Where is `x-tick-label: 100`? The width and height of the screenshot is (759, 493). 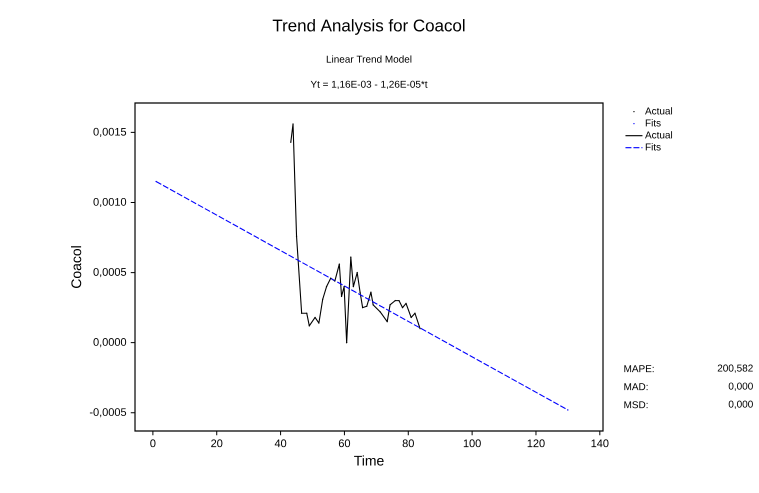
x-tick-label: 100 is located at coordinates (472, 443).